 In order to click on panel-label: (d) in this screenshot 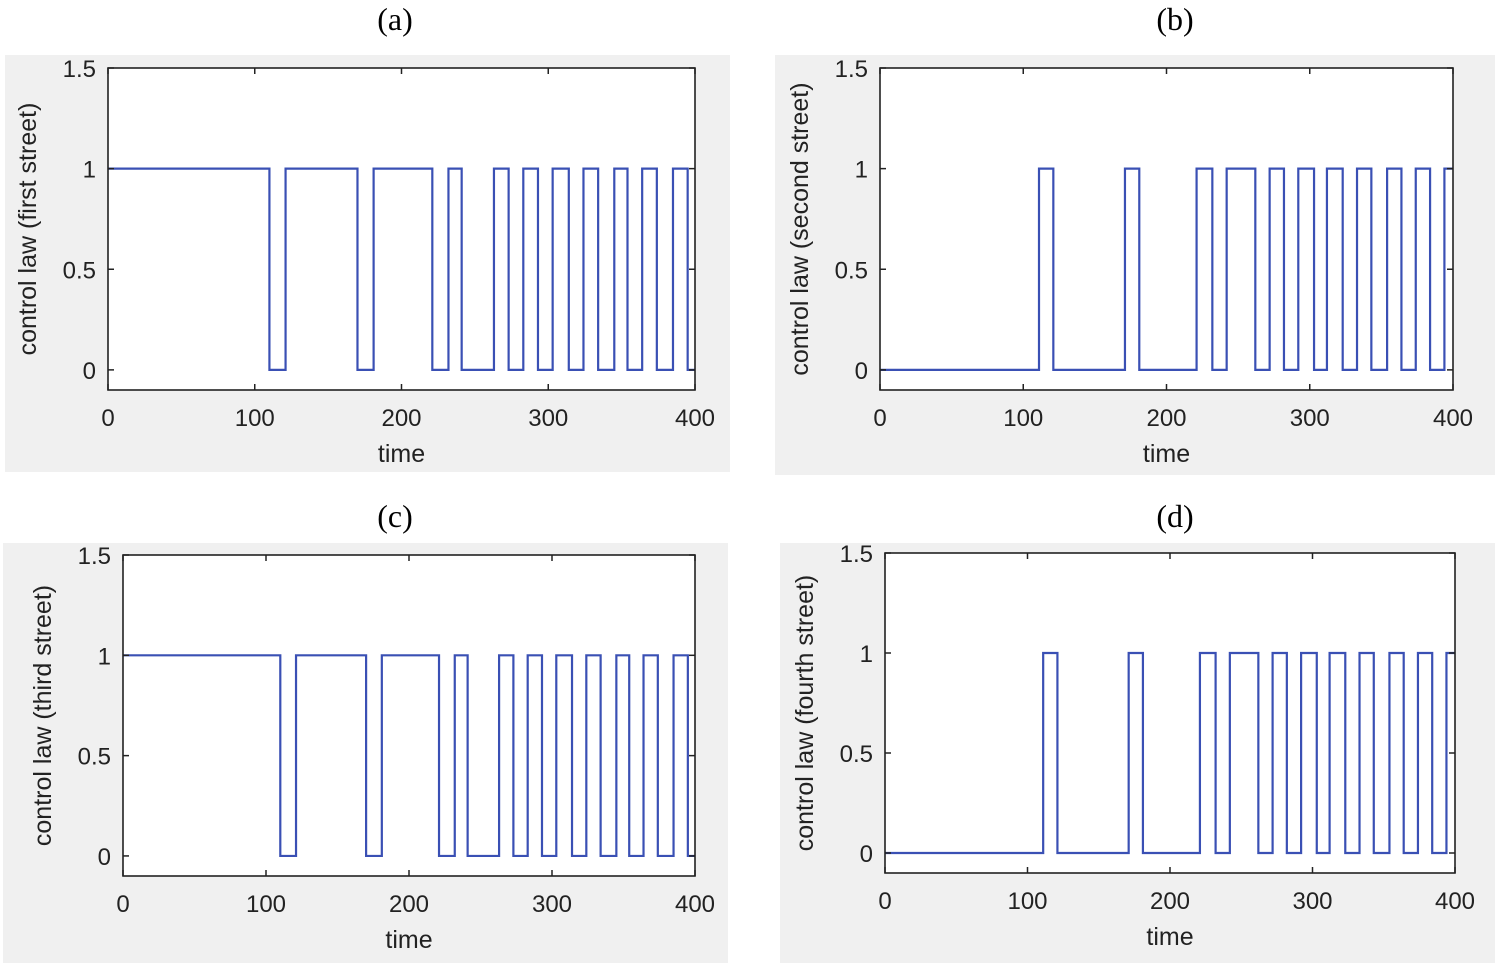, I will do `click(1174, 516)`.